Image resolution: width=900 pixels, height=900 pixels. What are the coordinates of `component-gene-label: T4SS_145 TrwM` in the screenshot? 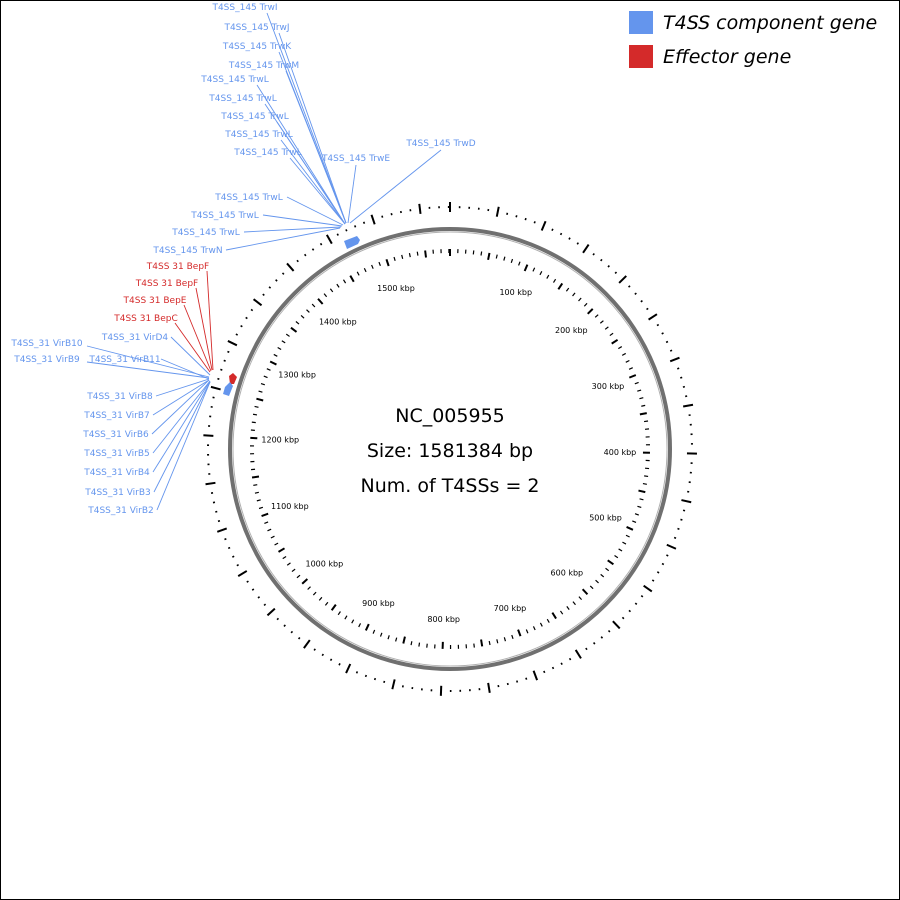 It's located at (263, 66).